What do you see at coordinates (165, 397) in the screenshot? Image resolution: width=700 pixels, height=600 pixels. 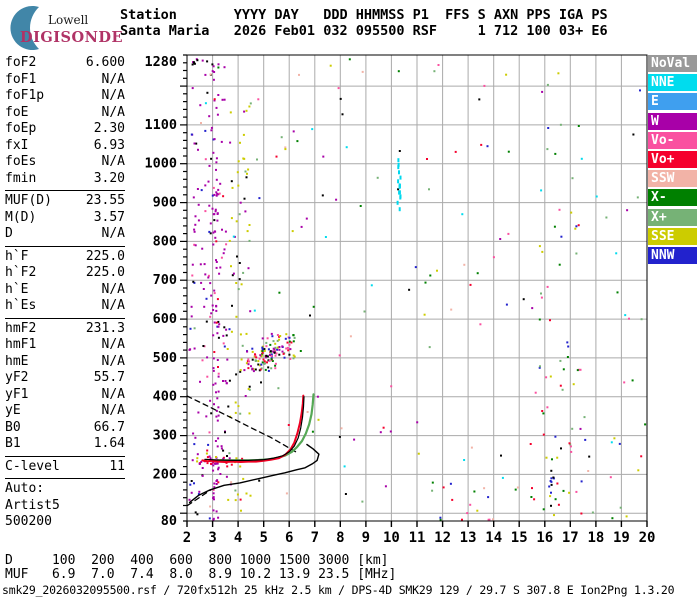 I see `svg-text: 400` at bounding box center [165, 397].